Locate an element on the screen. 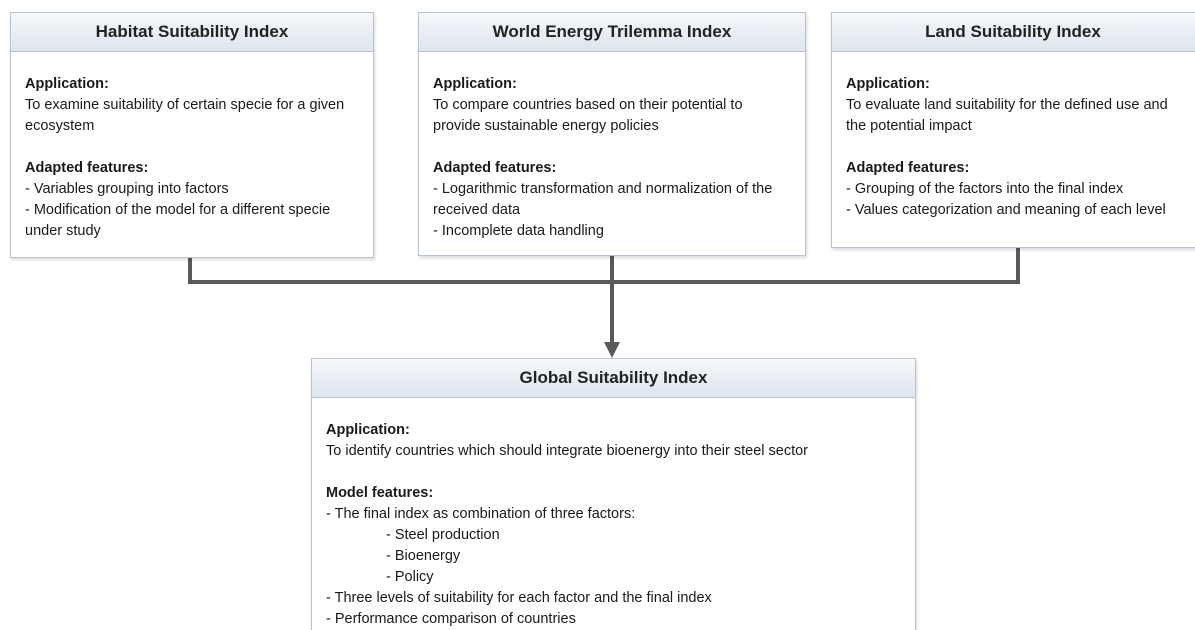  node-title: World Energy Trilemma Index is located at coordinates (612, 32).